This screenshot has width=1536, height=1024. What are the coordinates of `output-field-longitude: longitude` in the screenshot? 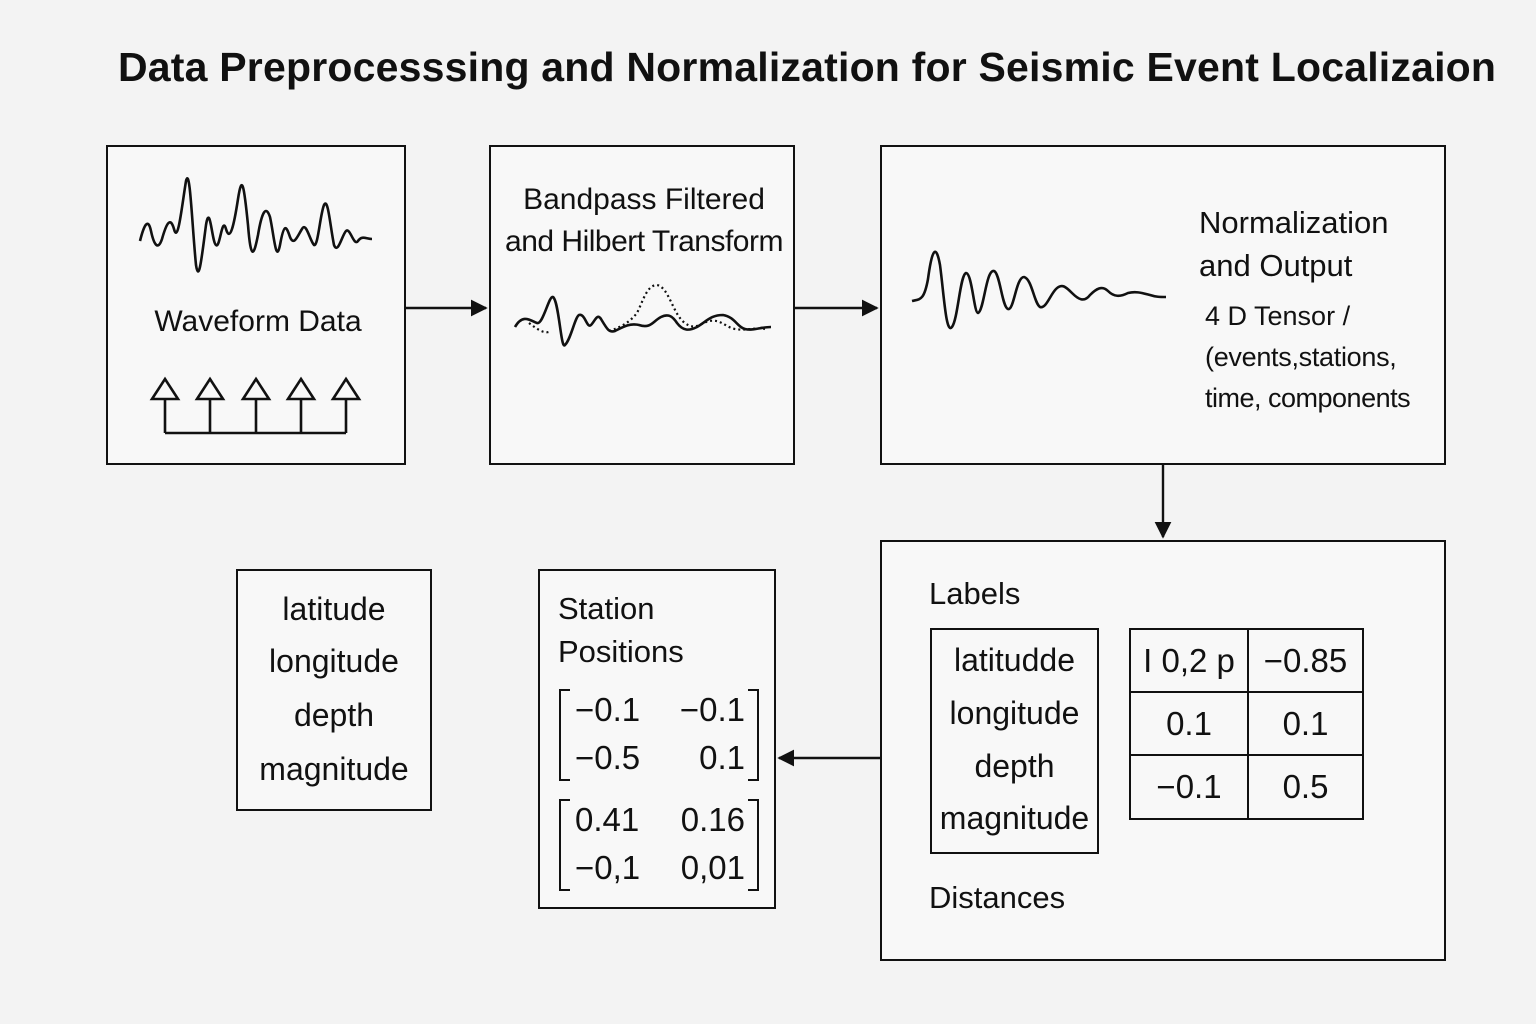 It's located at (334, 661).